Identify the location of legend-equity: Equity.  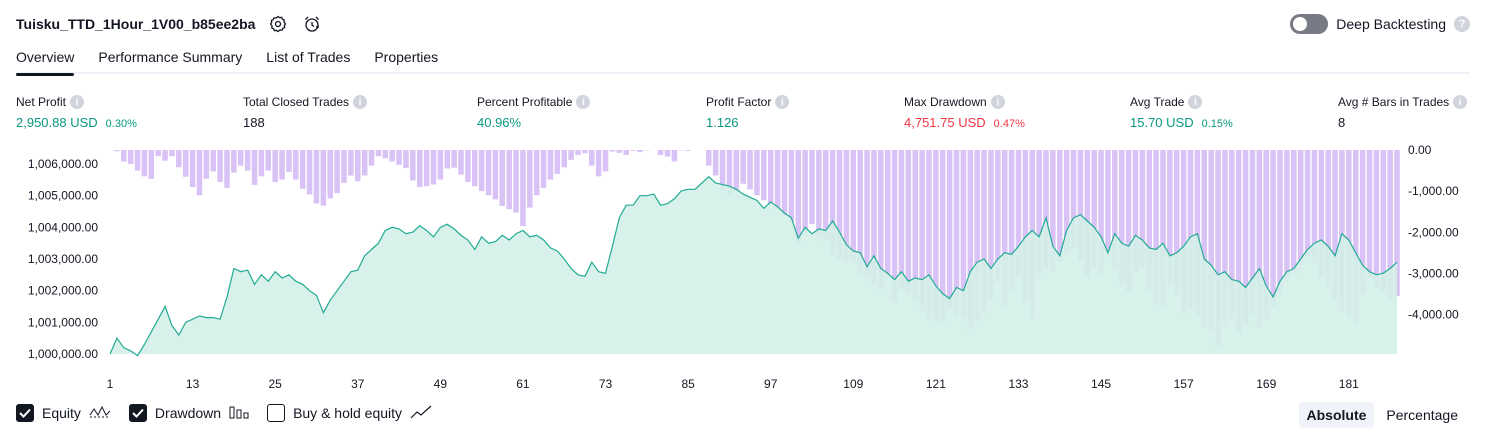
(63, 413).